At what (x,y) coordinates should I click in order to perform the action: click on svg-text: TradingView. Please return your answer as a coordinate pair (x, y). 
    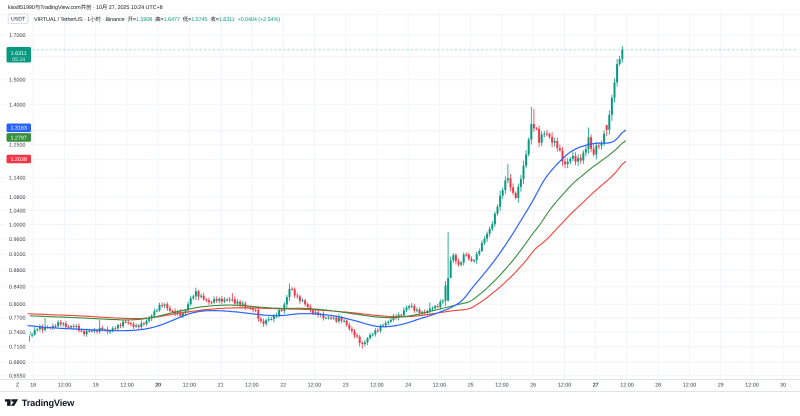
    Looking at the image, I should click on (48, 403).